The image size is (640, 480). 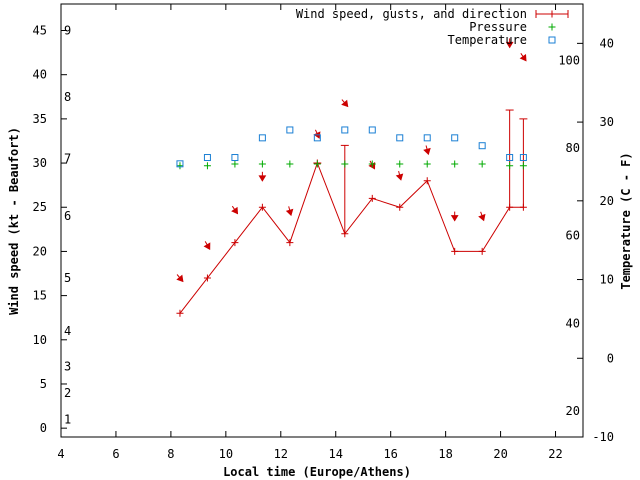 What do you see at coordinates (67, 393) in the screenshot?
I see `beaufort-label: 2` at bounding box center [67, 393].